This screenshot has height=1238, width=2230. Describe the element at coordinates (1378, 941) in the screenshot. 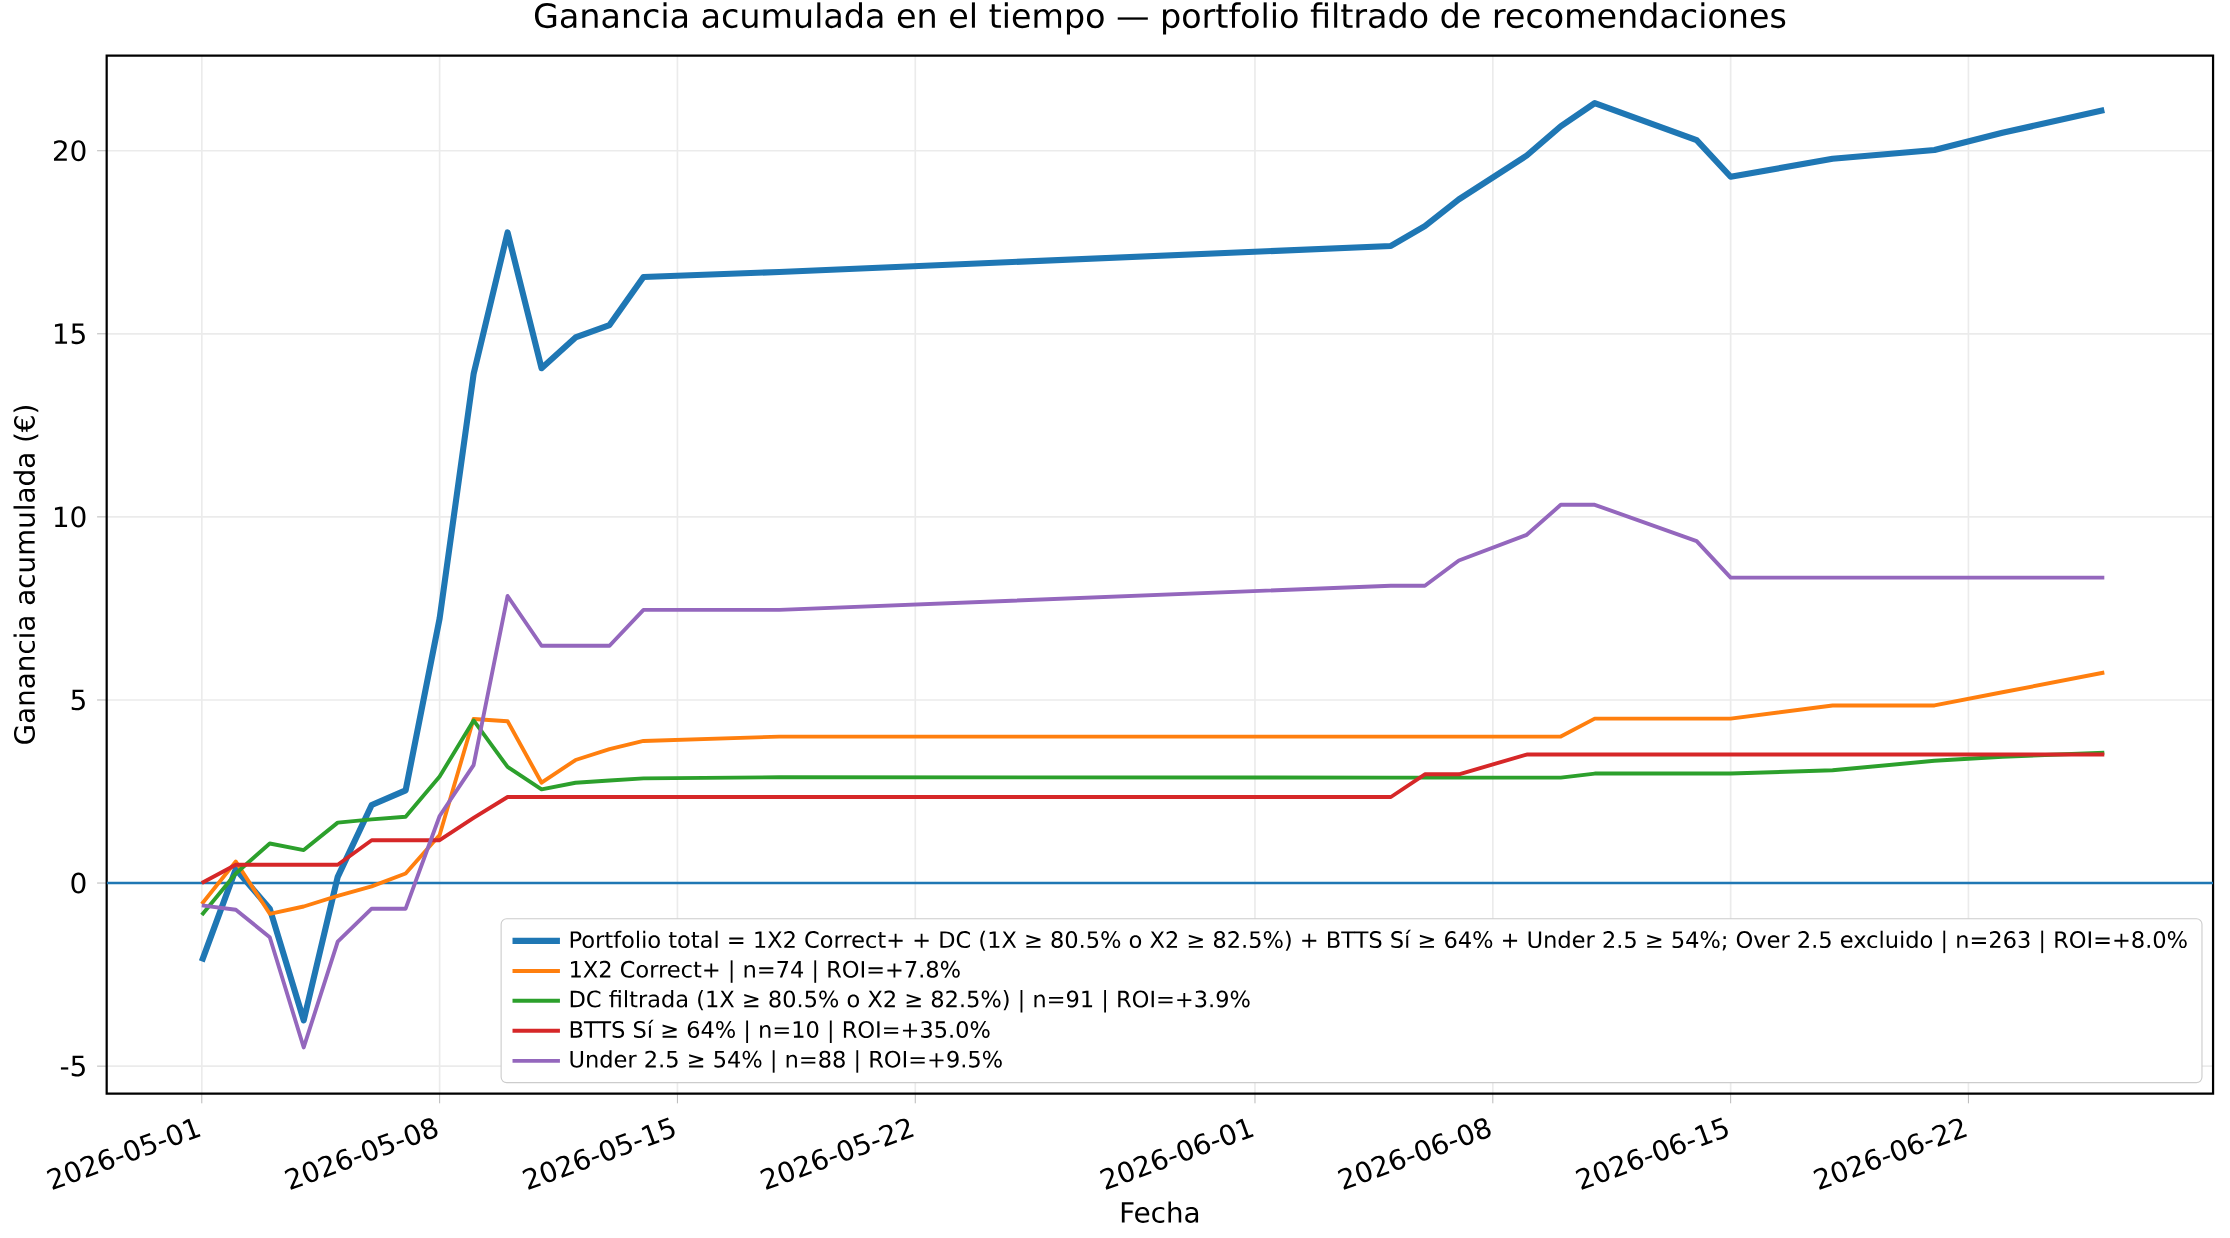

I see `legend-label: Portfolio total = 1X2 Correct+ + DC (1X ≥ 80.5% o X2 ≥ 82.5%) + BTTS Sí ≥ 64% + Under 2.5 ≥ 54%; Over 2.5 excluido | n=263 | ROI=+8.0%` at that location.